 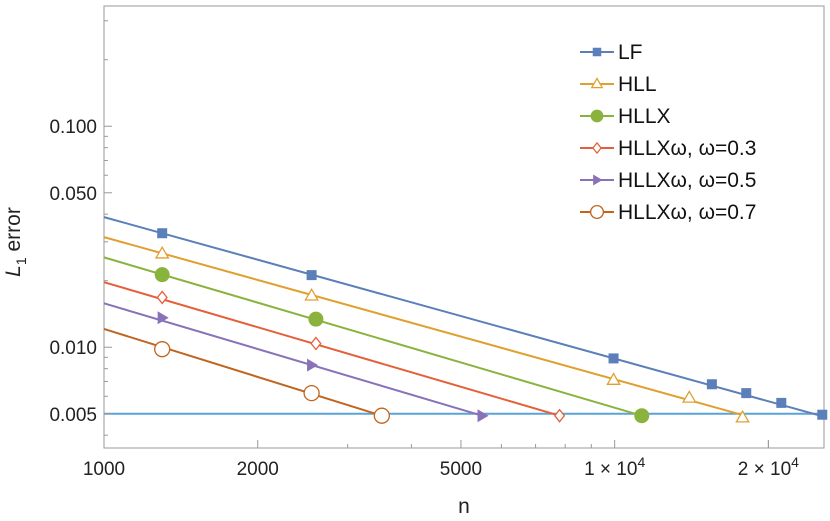 I want to click on legend-label: HLLXω, ω=0.7, so click(x=687, y=212).